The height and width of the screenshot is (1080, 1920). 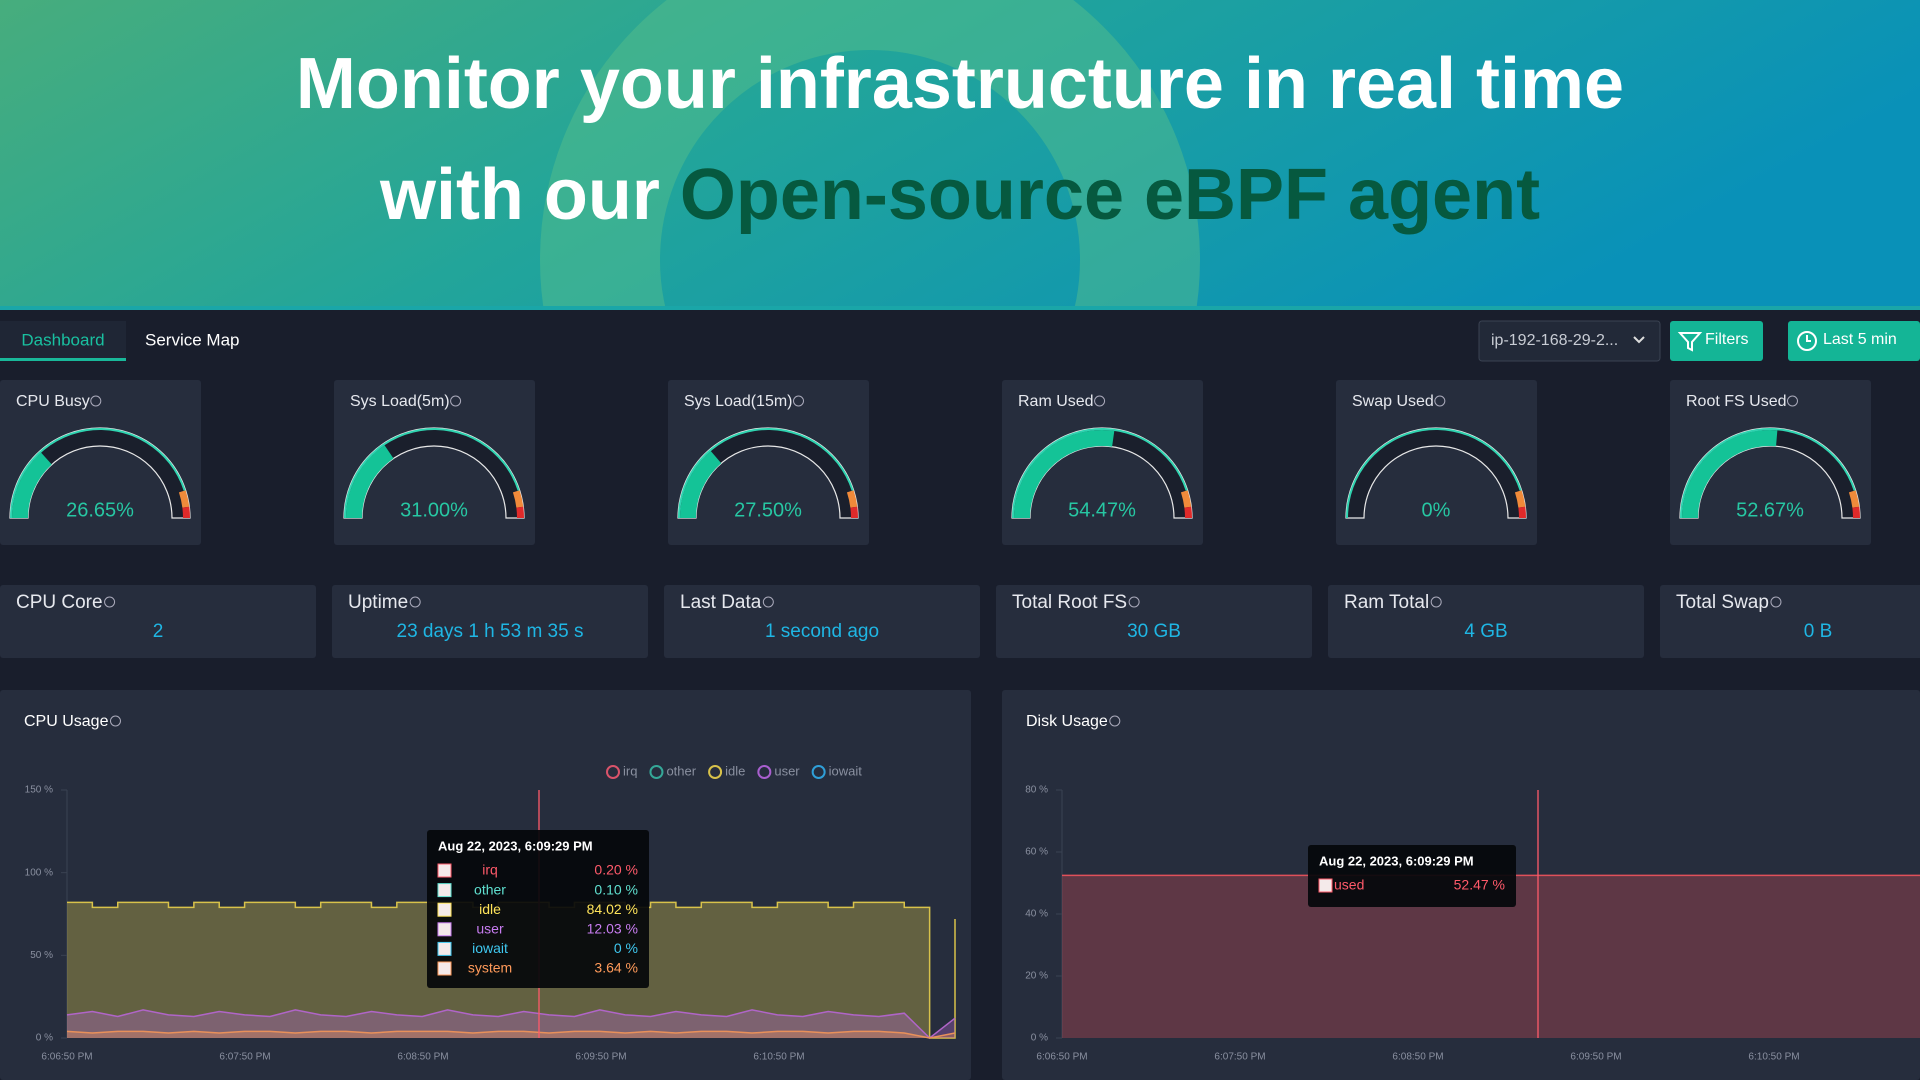 I want to click on stat-value: 23 days 1 h 53 m 35 s, so click(x=490, y=631).